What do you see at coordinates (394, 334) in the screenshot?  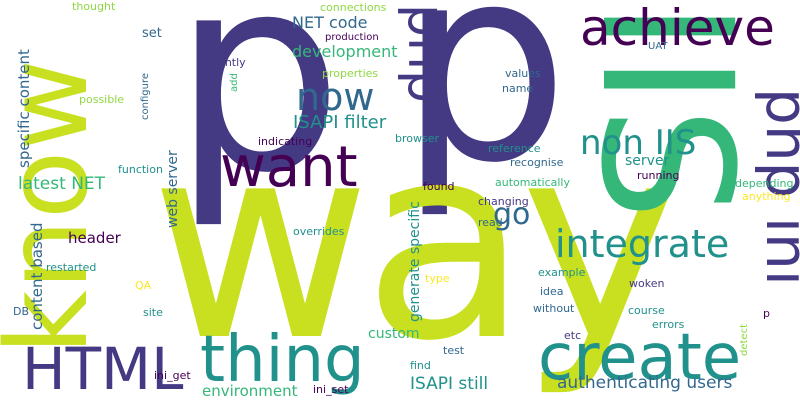 I see `word-custom: custom` at bounding box center [394, 334].